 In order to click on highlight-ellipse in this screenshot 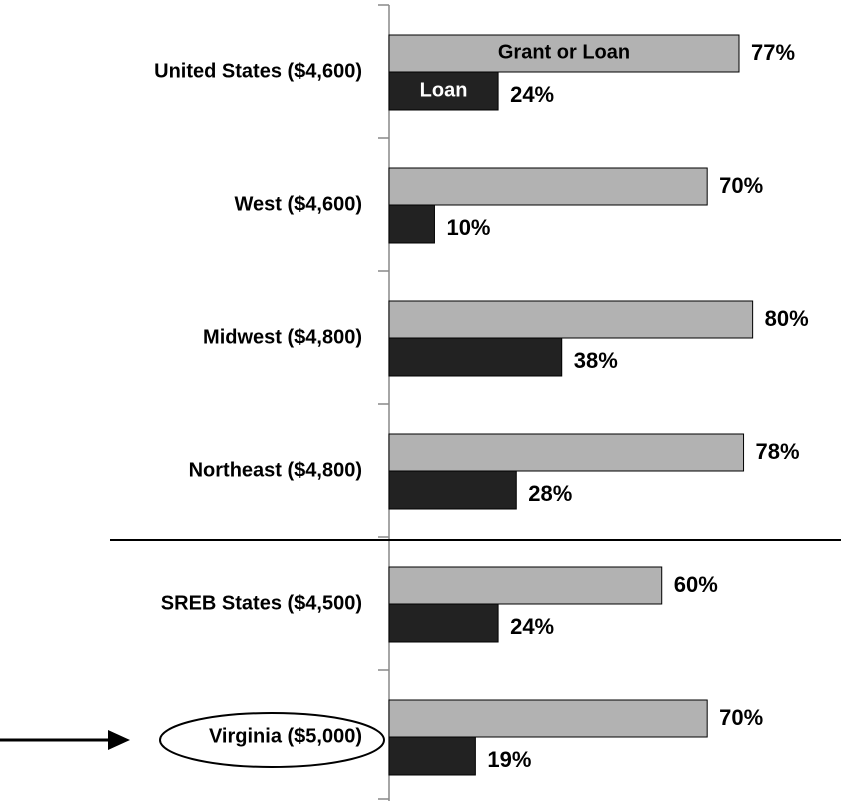, I will do `click(272, 740)`.